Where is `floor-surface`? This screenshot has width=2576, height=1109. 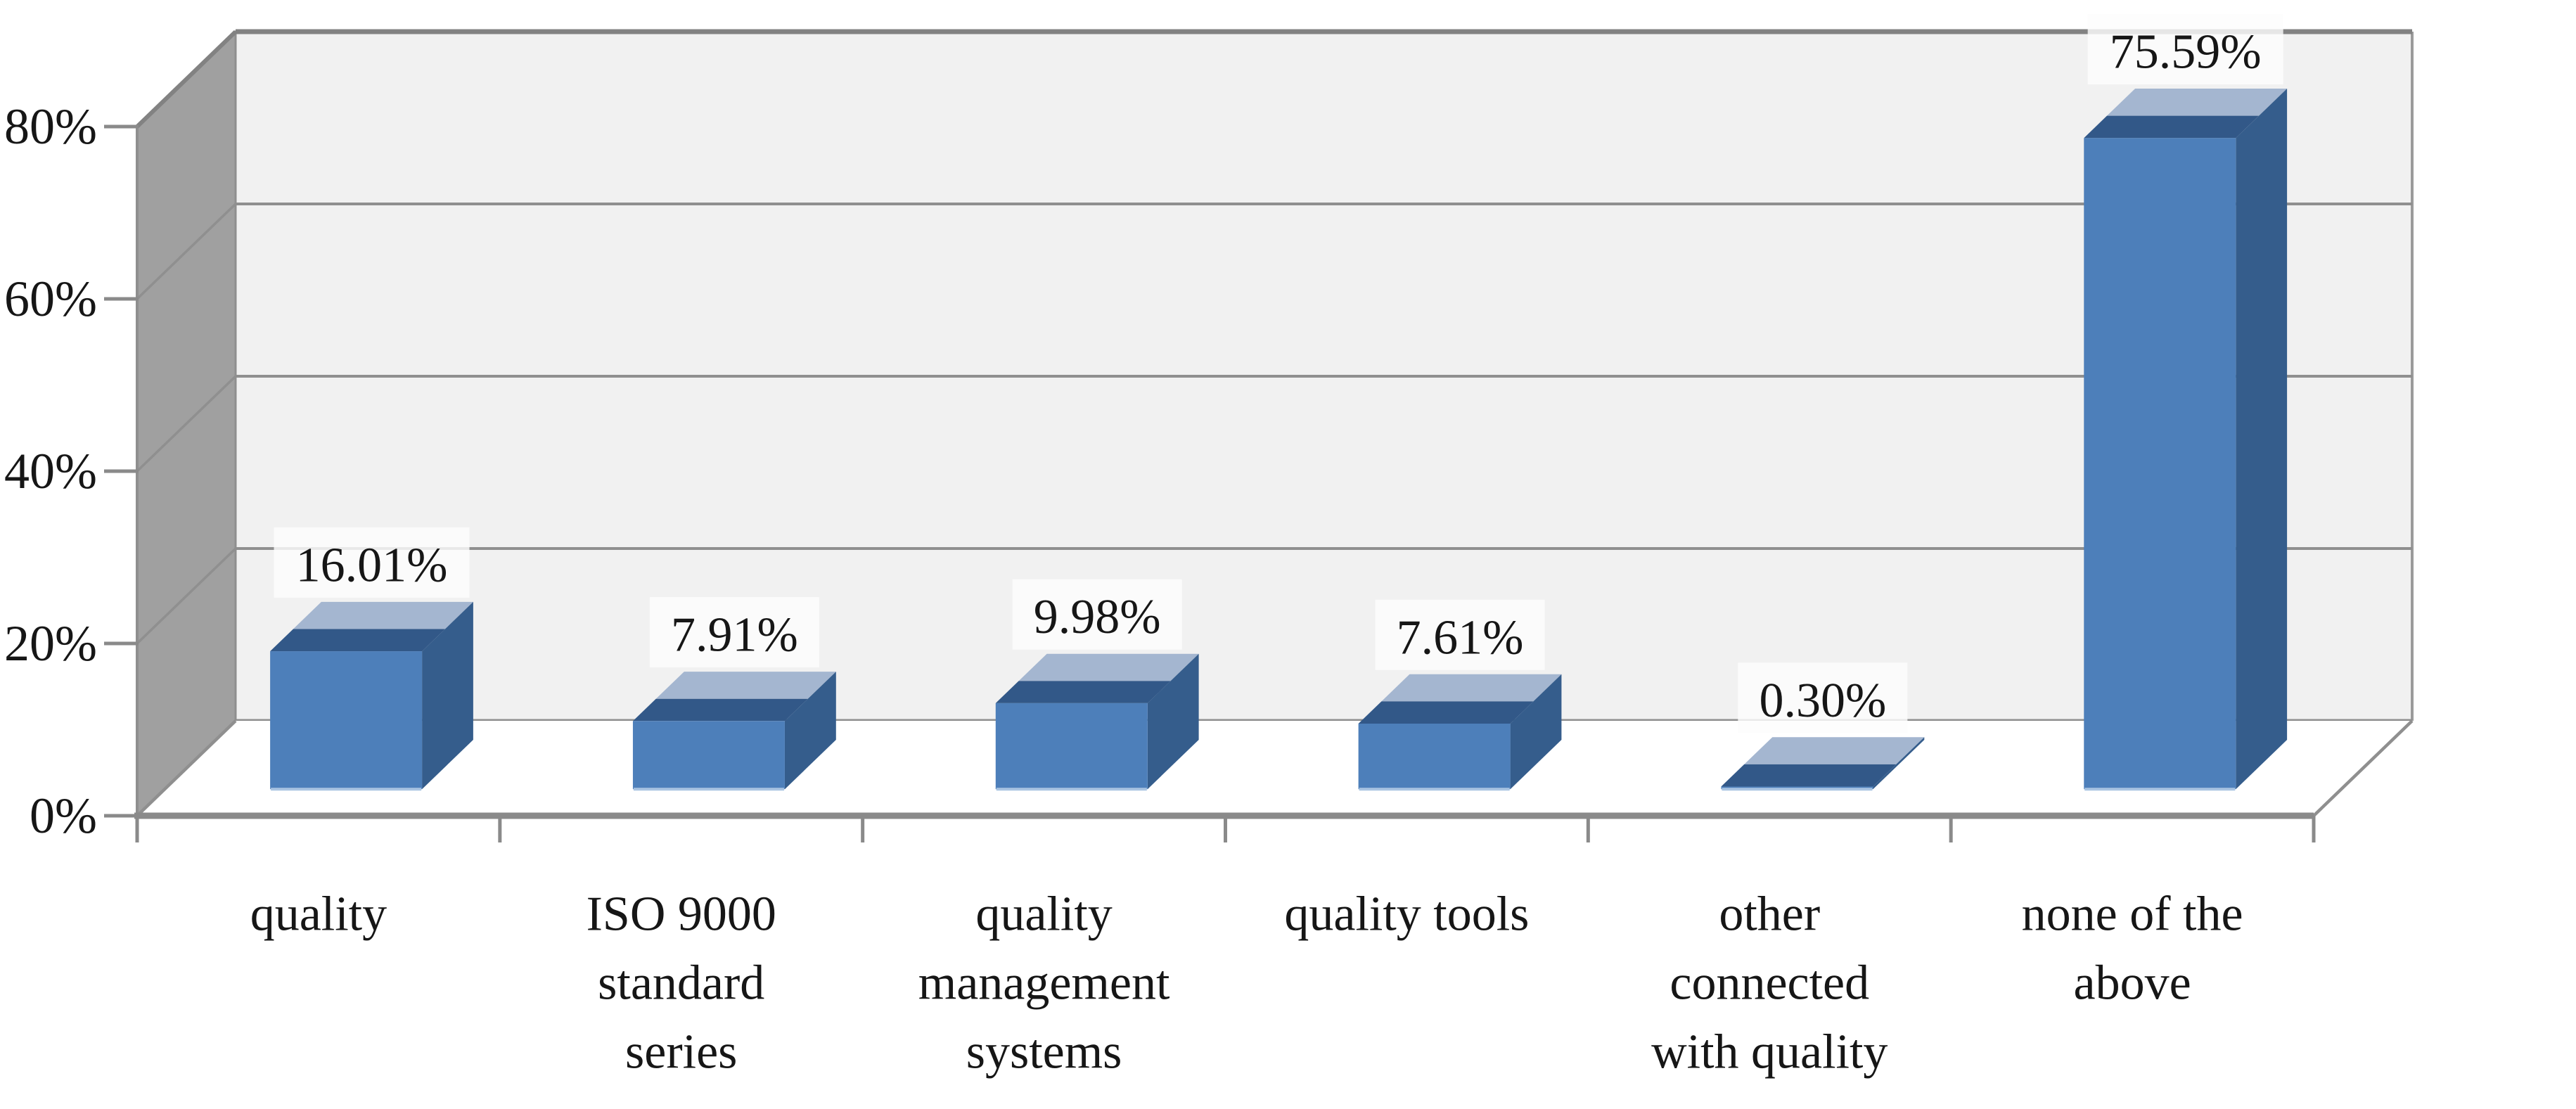
floor-surface is located at coordinates (1274, 769).